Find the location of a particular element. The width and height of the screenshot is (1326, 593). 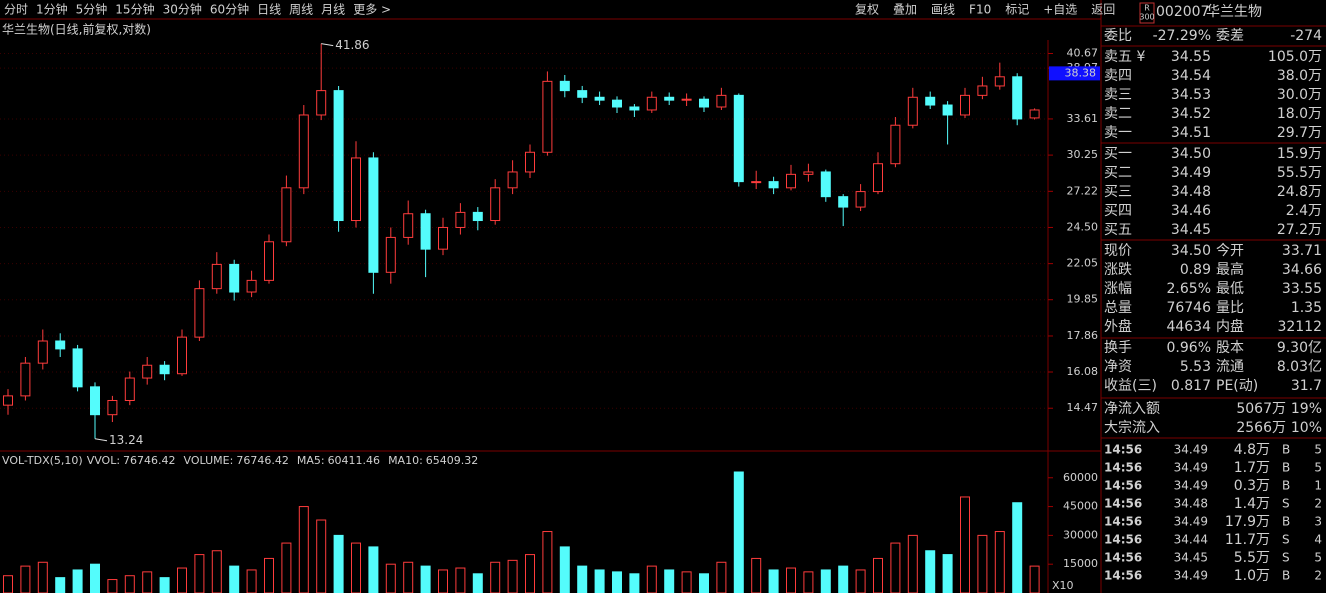

y-tick-label: 45000 is located at coordinates (1080, 506).